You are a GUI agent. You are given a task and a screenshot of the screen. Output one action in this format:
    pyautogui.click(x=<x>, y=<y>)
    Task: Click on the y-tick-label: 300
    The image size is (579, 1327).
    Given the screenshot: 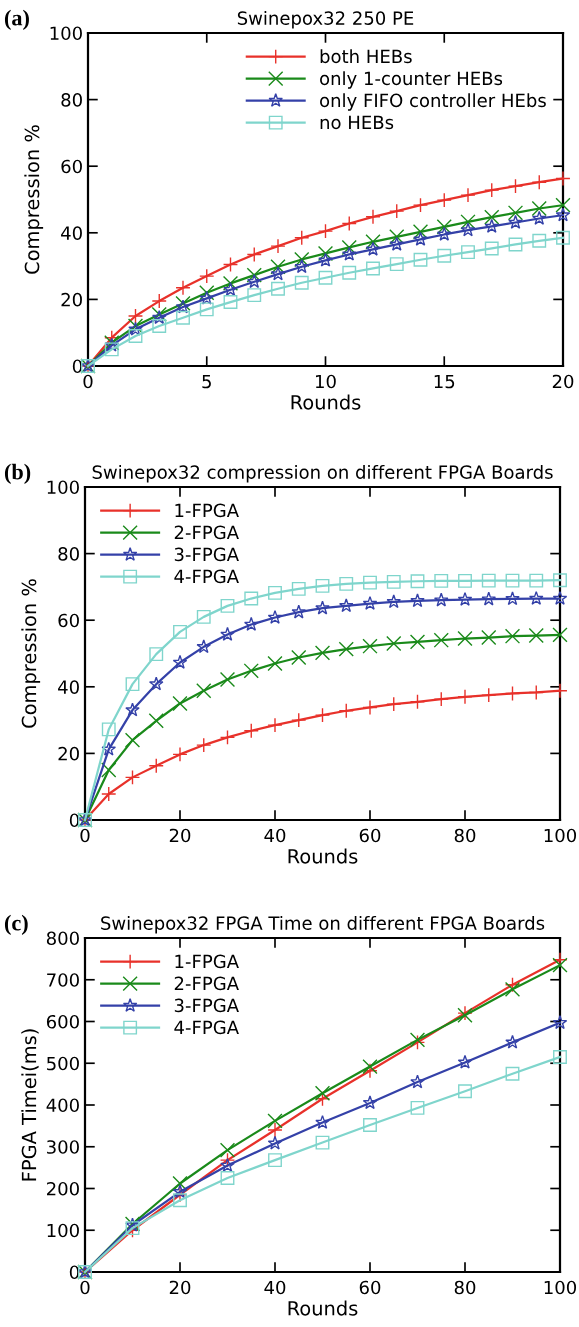 What is the action you would take?
    pyautogui.click(x=63, y=1147)
    